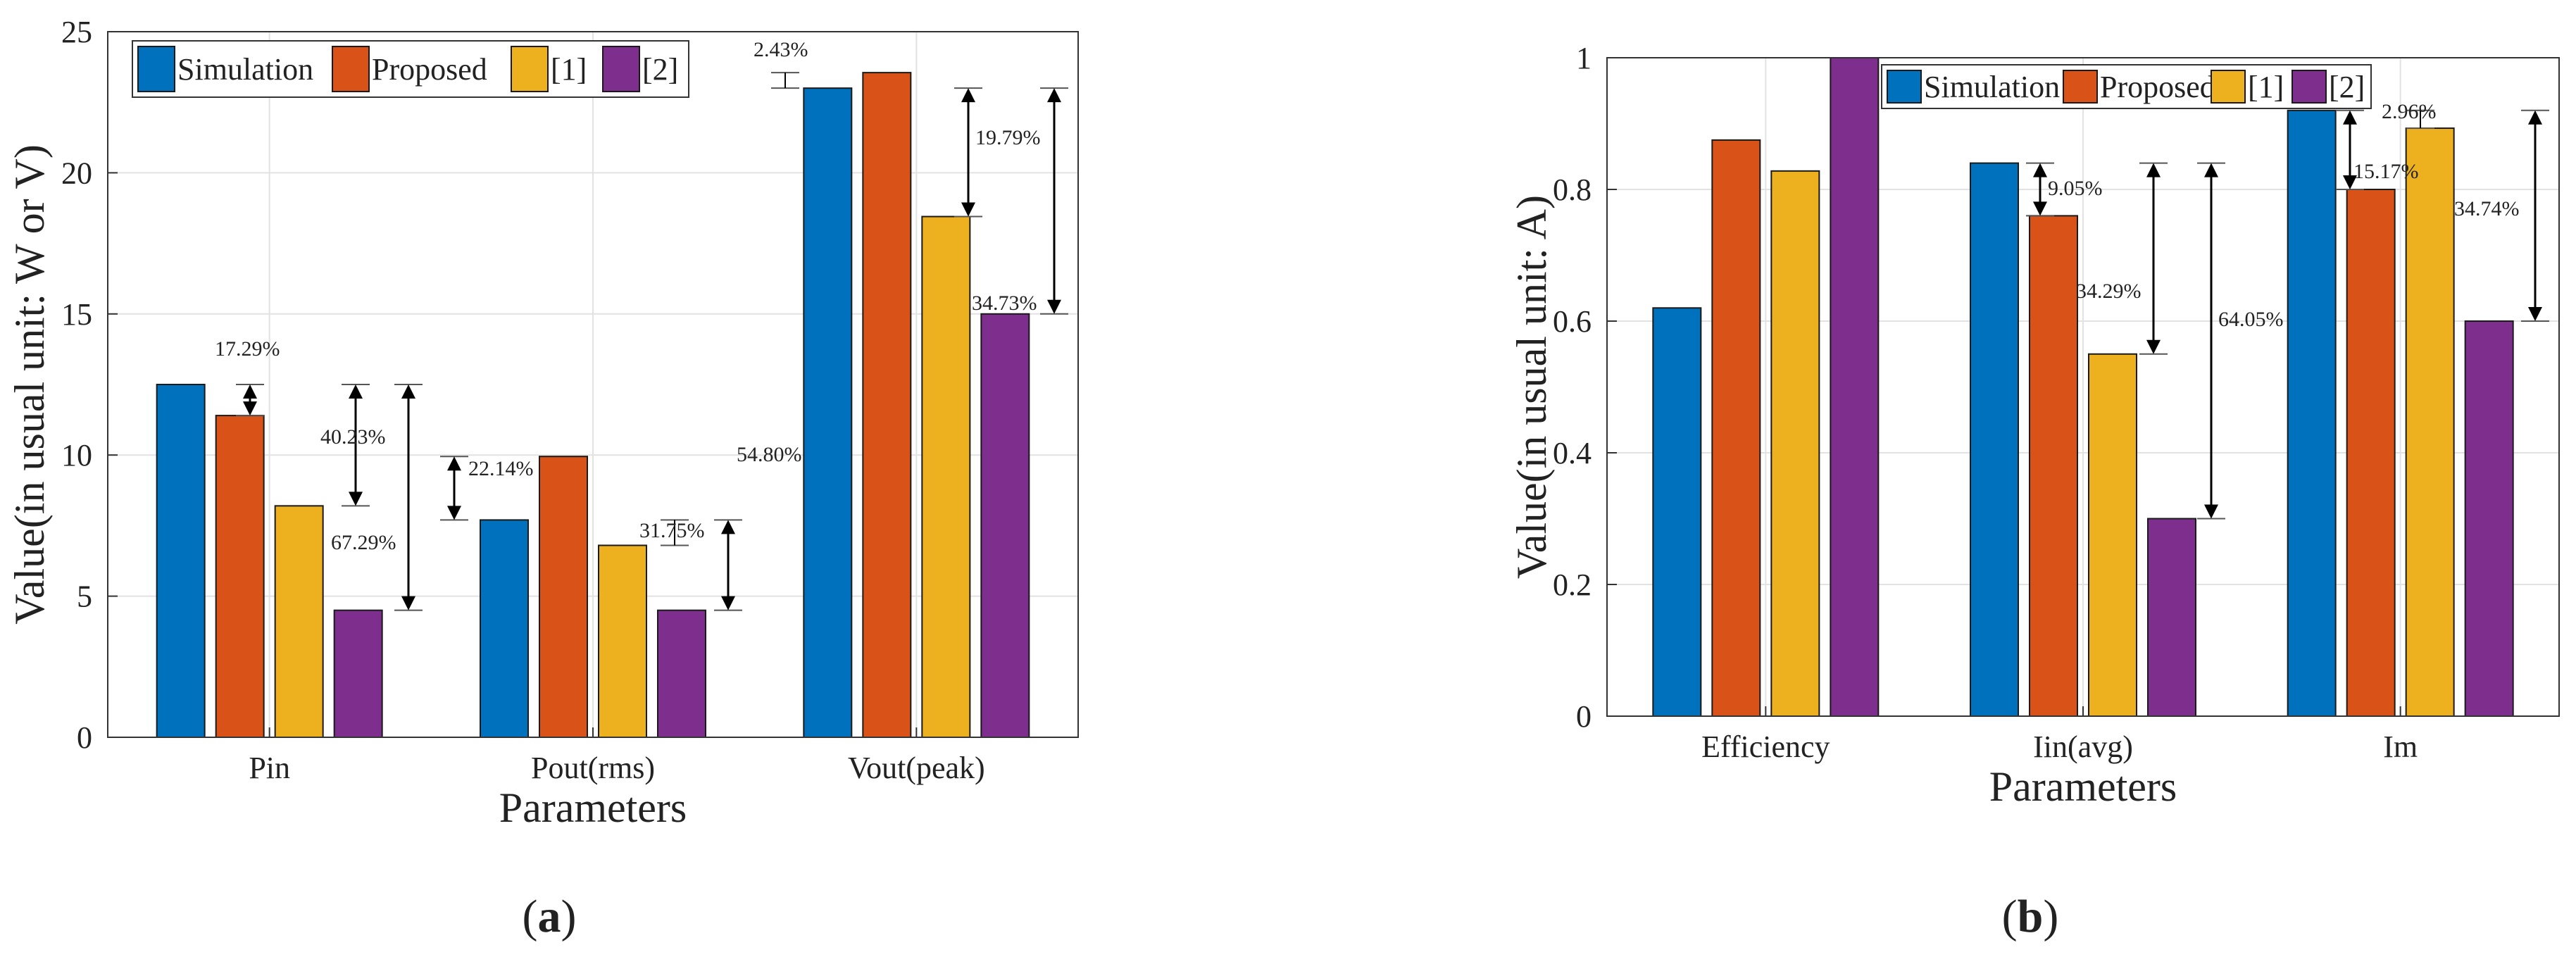 The height and width of the screenshot is (976, 2576). I want to click on x-tick-label: Pin, so click(269, 768).